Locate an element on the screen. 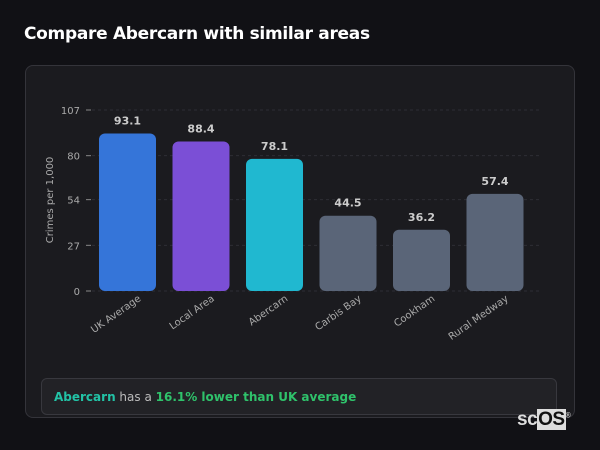 Image resolution: width=600 pixels, height=450 pixels. value-label: 44.5 is located at coordinates (347, 203).